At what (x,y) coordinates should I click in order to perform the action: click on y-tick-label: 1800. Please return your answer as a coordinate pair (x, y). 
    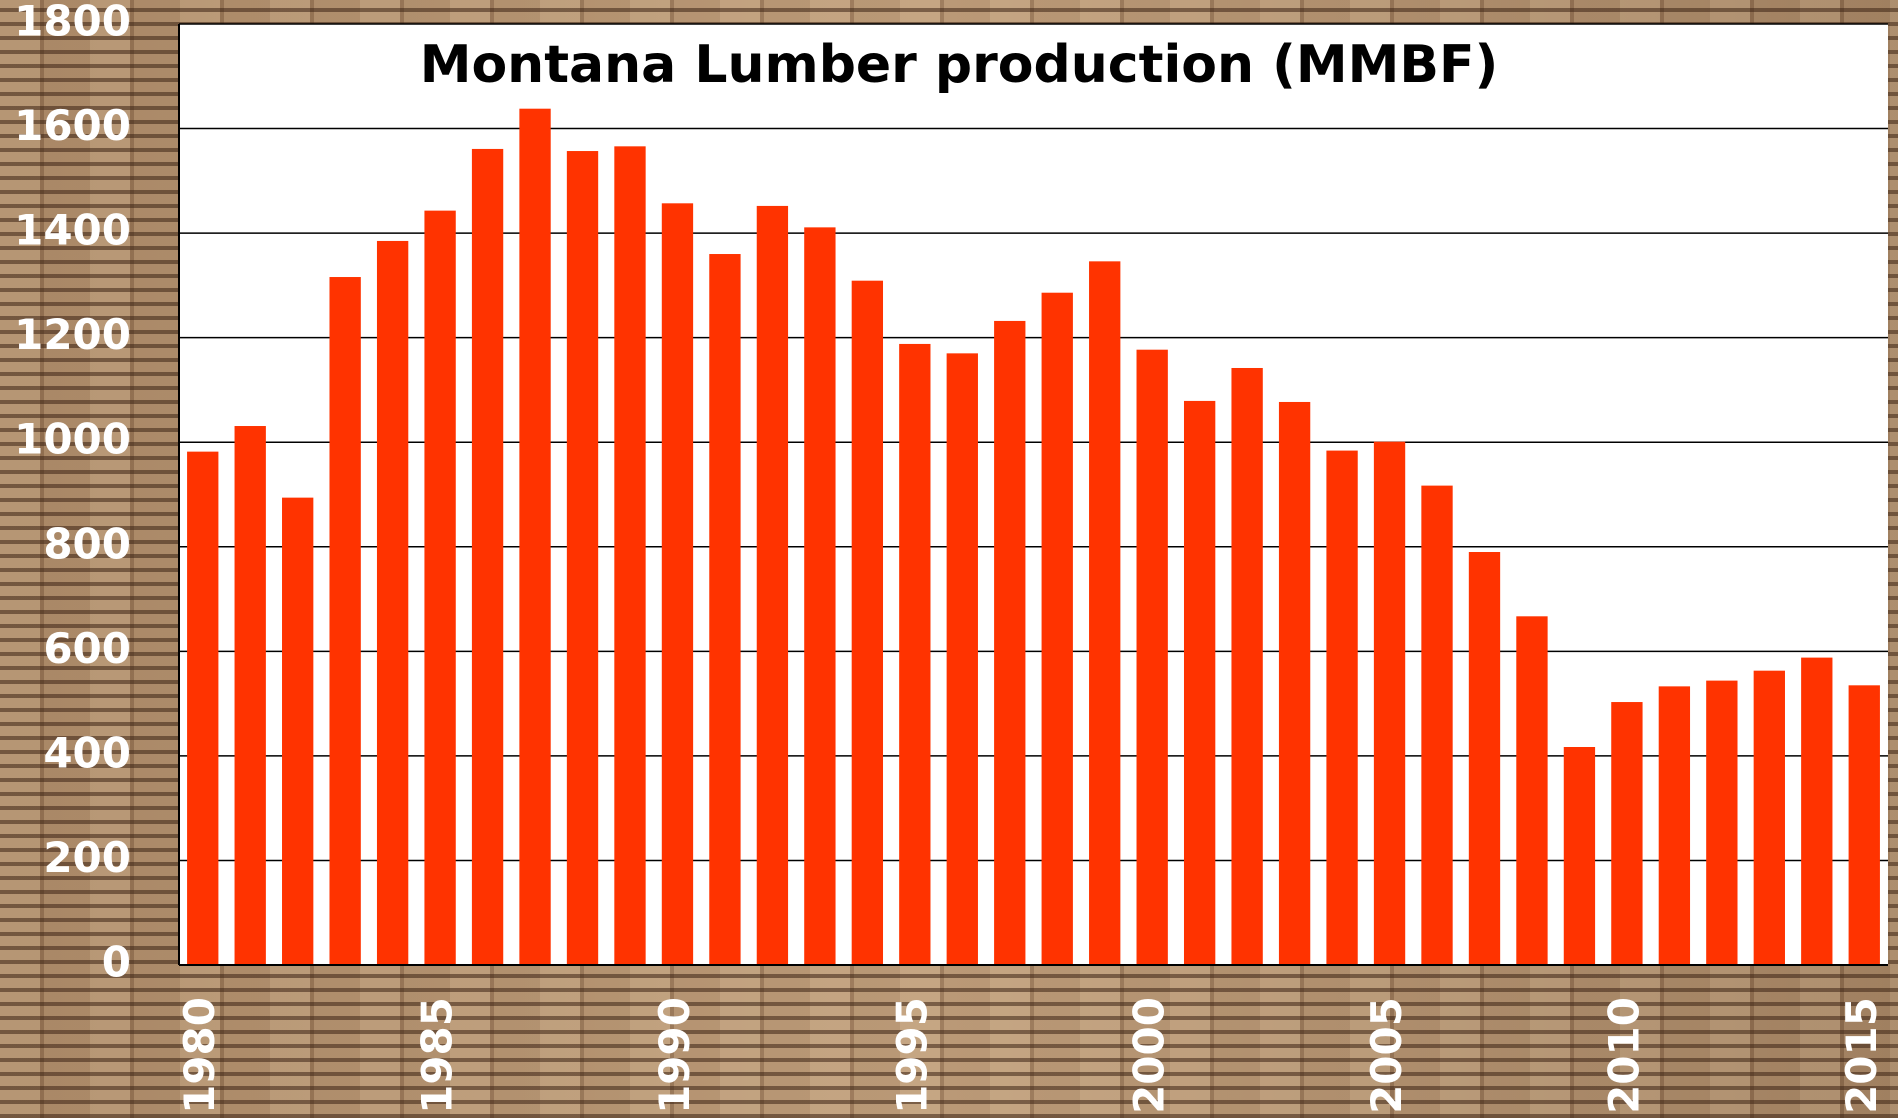
    Looking at the image, I should click on (72, 23).